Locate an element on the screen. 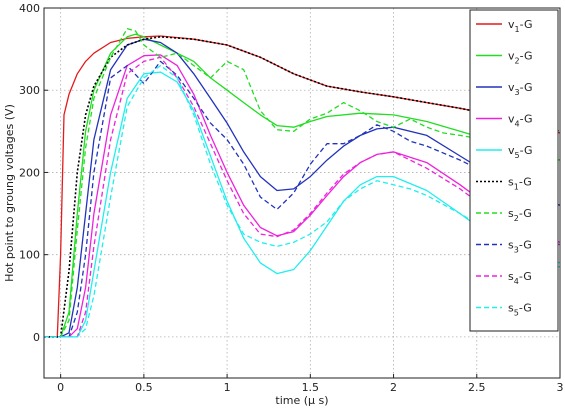 The width and height of the screenshot is (565, 410). legend-label: s4-G is located at coordinates (520, 278).